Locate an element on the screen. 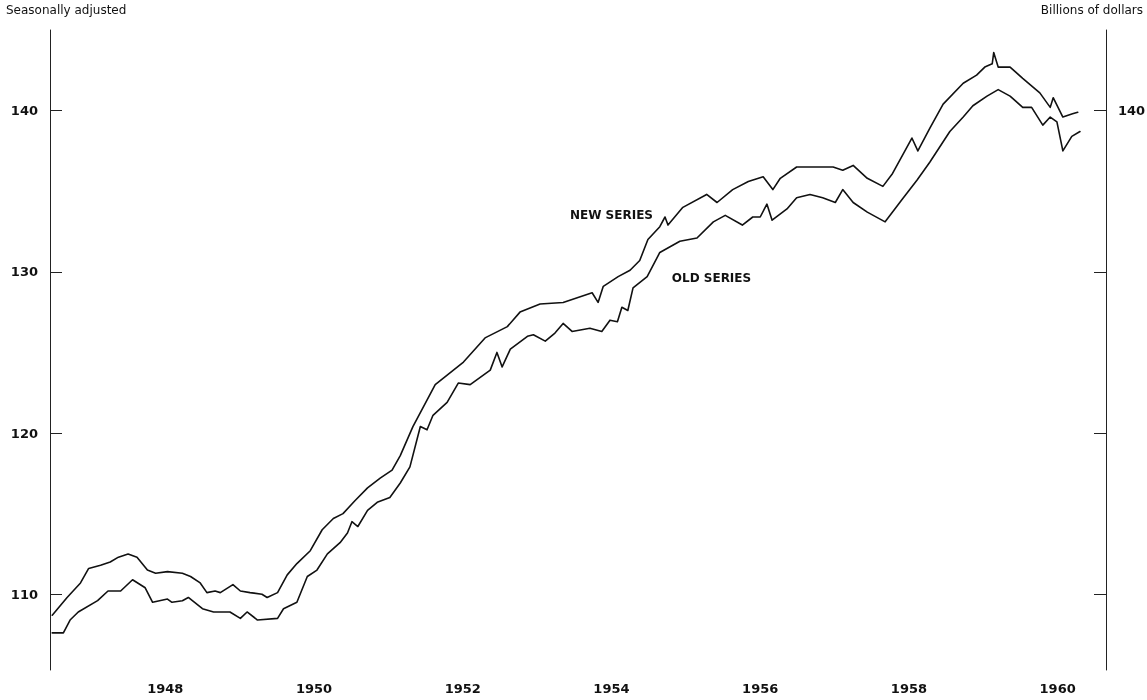 This screenshot has width=1147, height=700. x-tick-label: 1956 is located at coordinates (760, 688).